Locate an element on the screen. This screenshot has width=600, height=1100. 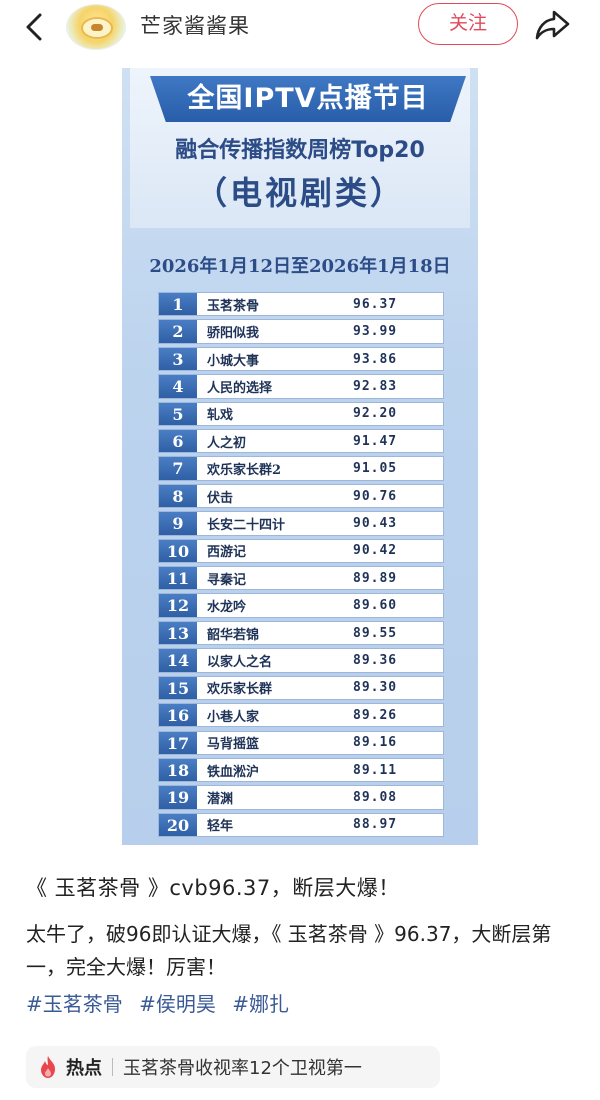
rank-score: 89.89 is located at coordinates (375, 578).